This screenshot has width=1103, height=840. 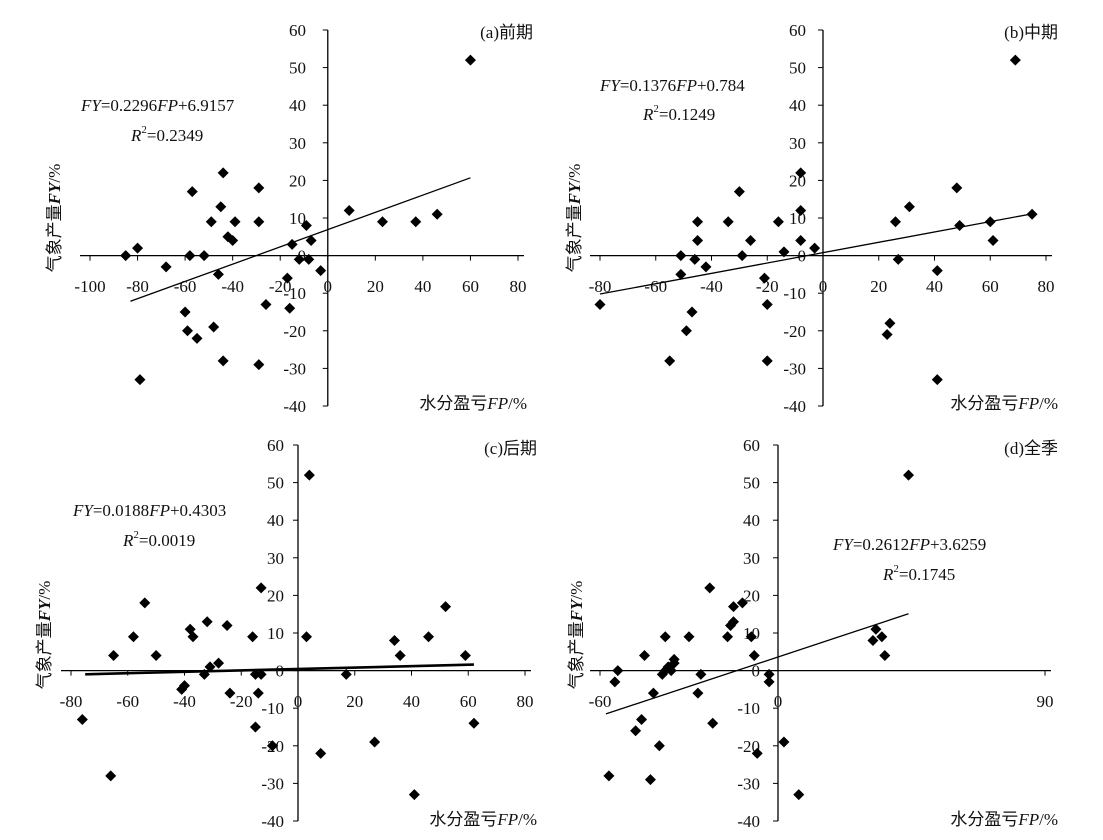 I want to click on x-tick-label: -60, so click(x=185, y=286).